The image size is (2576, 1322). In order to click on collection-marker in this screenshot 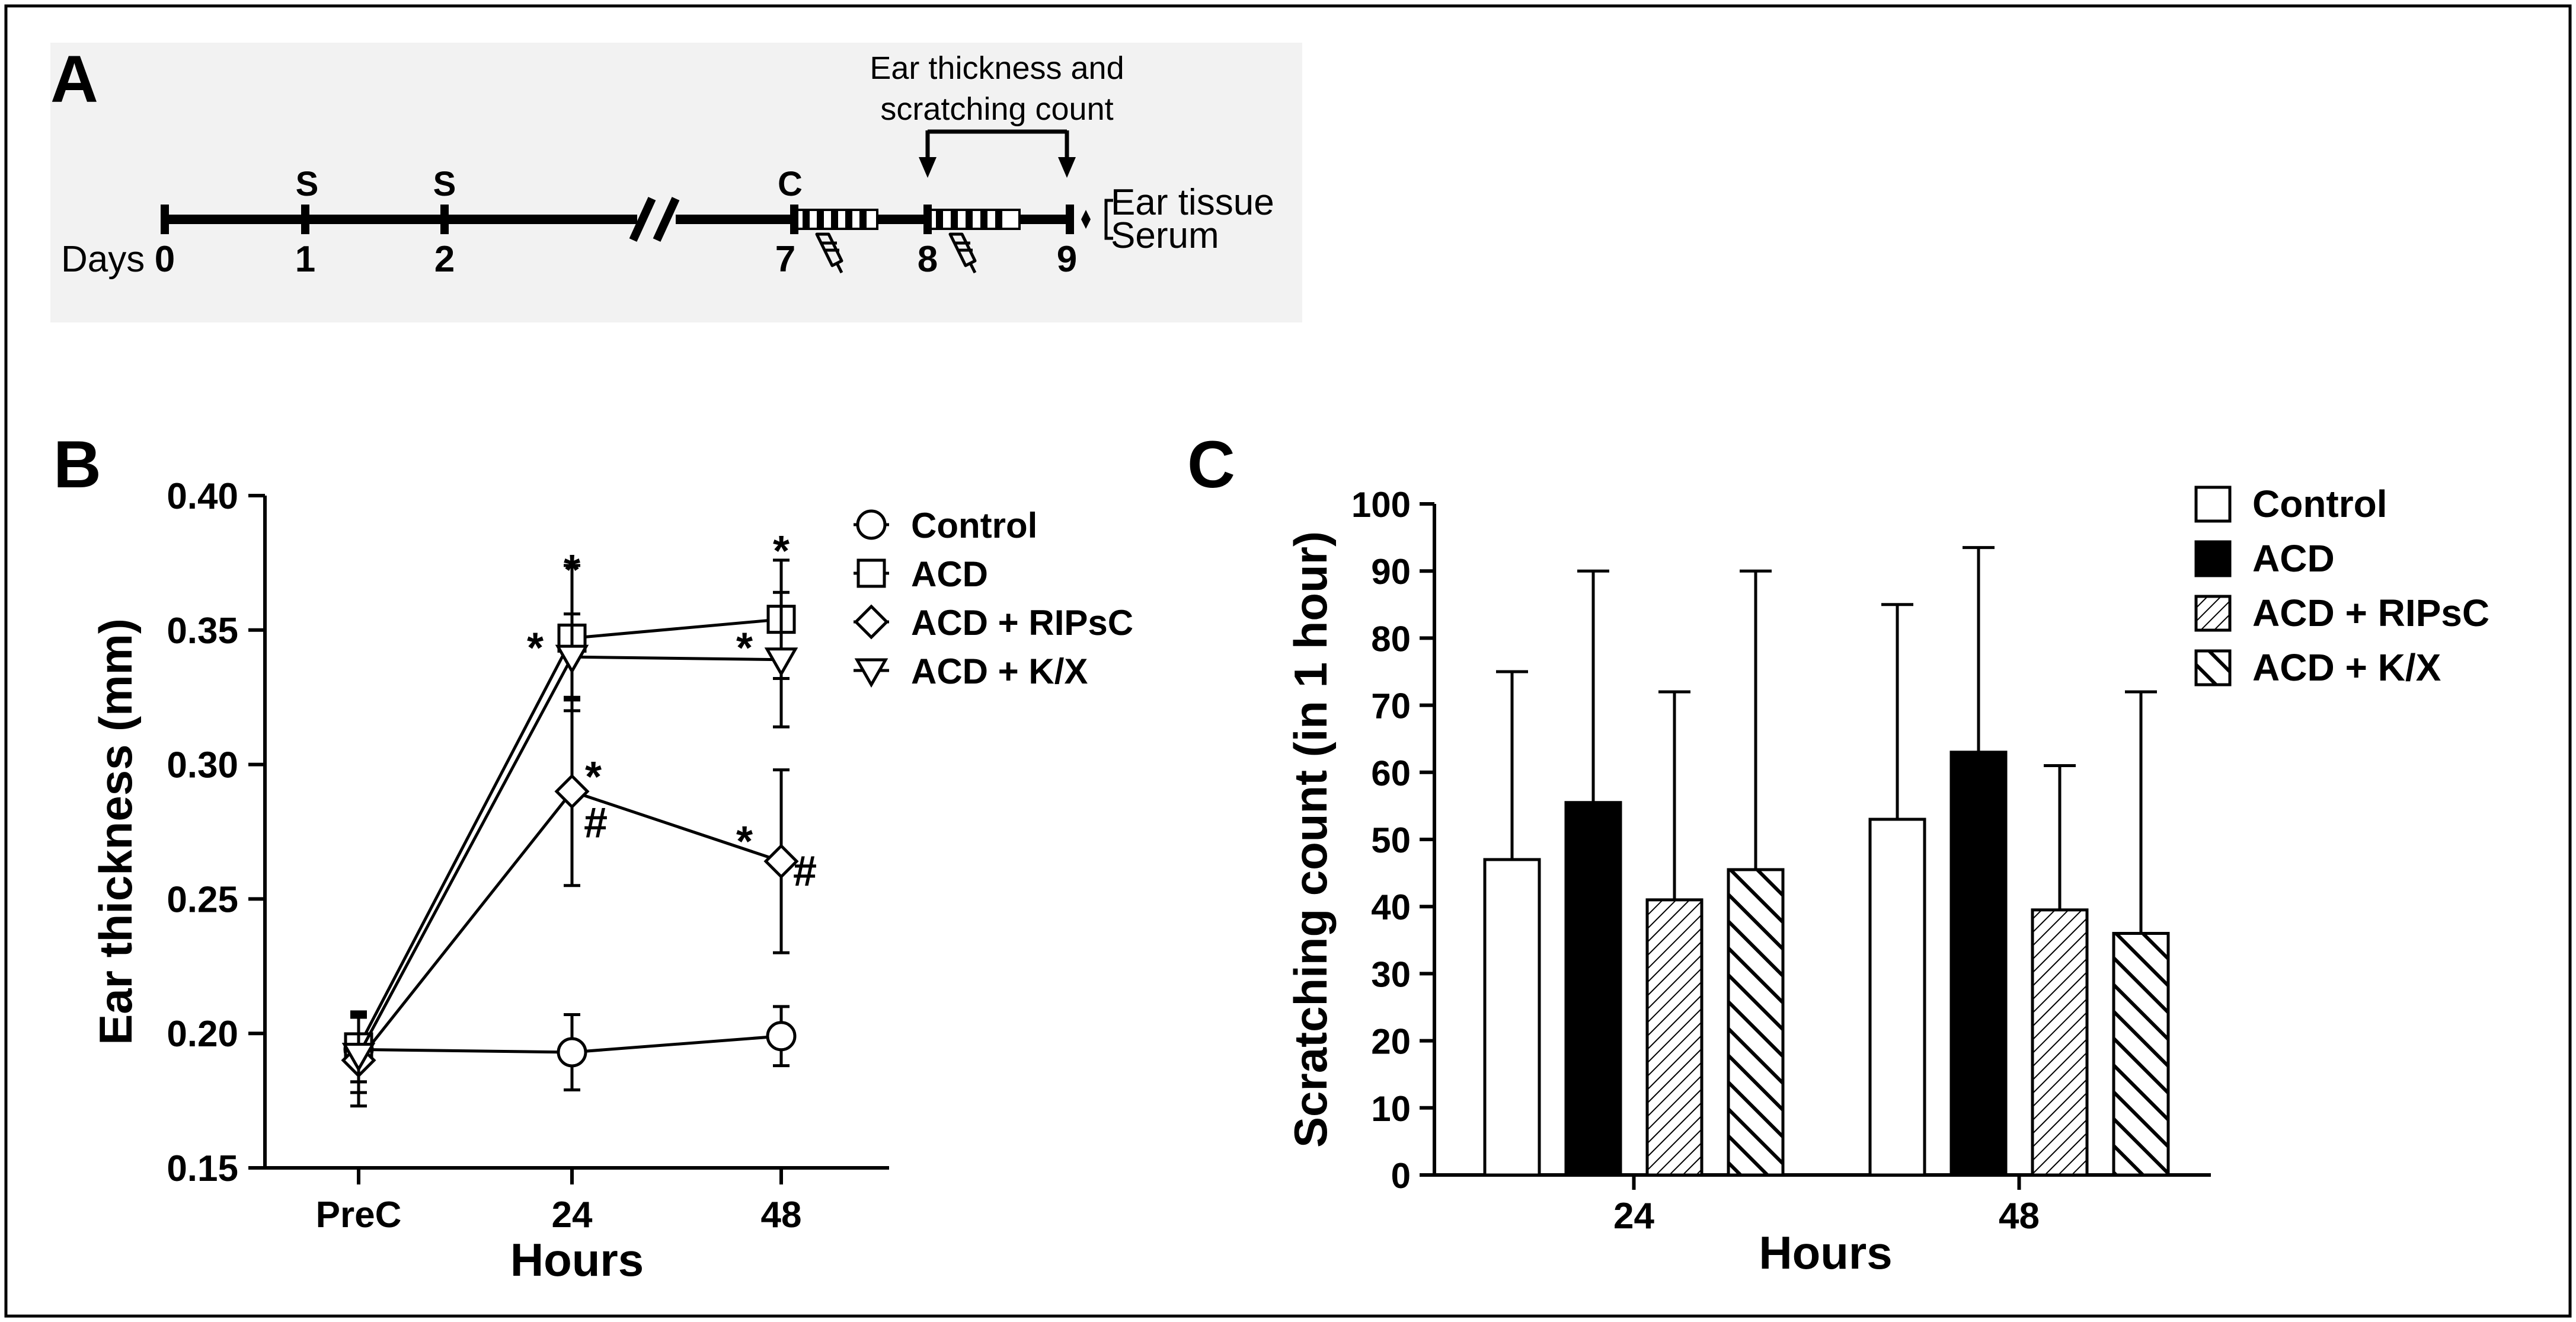, I will do `click(1086, 220)`.